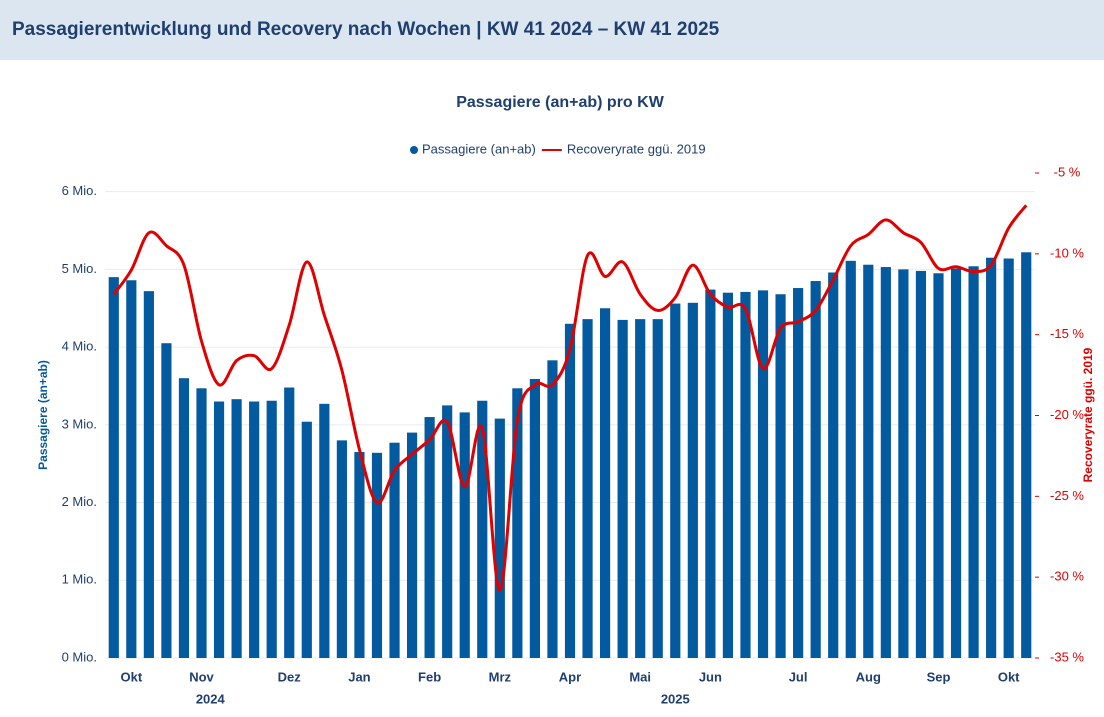 The image size is (1104, 717). I want to click on y-tick-label: 1 Mio., so click(79, 579).